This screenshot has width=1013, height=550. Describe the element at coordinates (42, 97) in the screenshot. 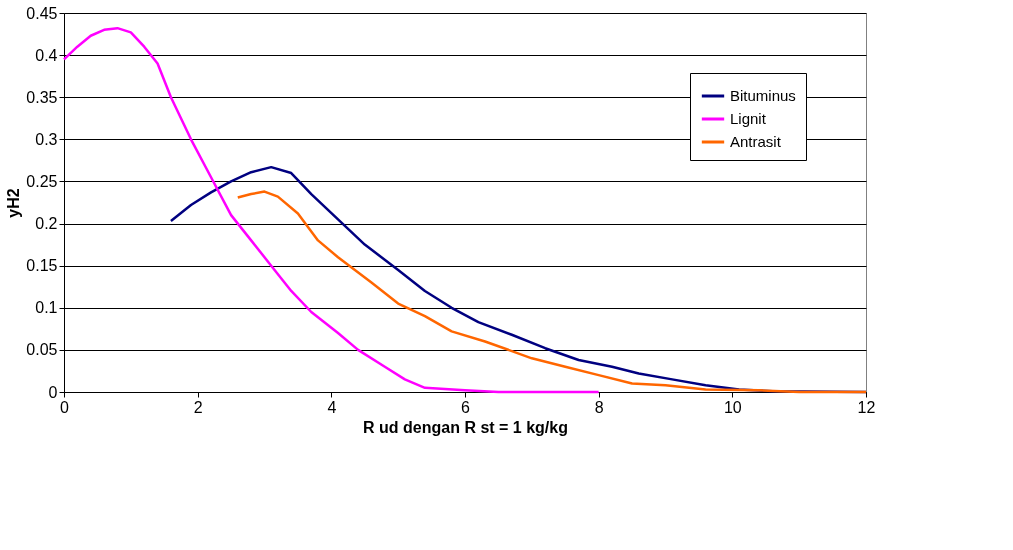

I see `y-tick-label: 0.35` at that location.